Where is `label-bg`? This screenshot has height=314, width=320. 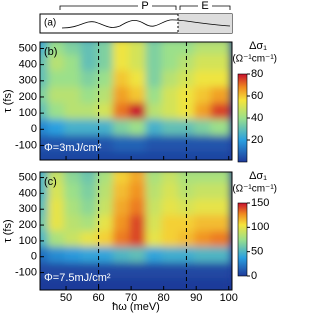 label-bg is located at coordinates (145, 5).